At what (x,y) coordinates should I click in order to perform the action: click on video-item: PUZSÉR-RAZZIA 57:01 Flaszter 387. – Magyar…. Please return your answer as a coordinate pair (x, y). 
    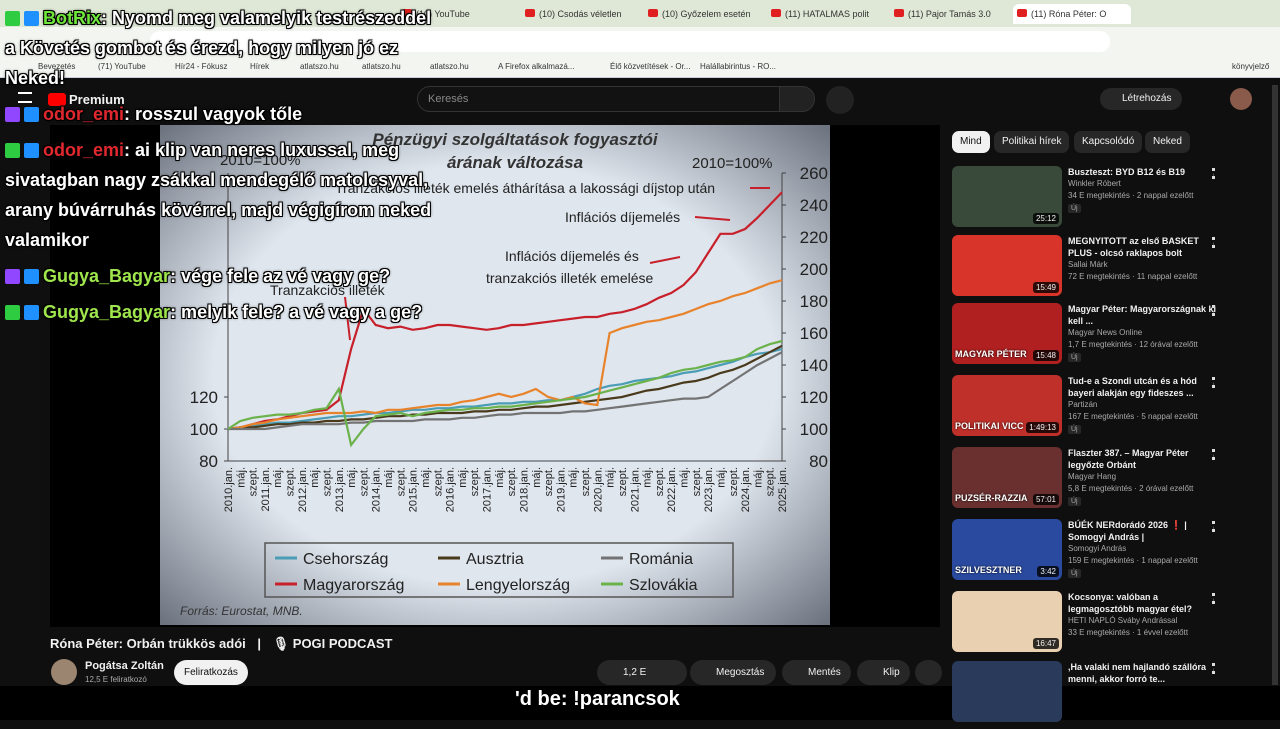
    Looking at the image, I should click on (1111, 481).